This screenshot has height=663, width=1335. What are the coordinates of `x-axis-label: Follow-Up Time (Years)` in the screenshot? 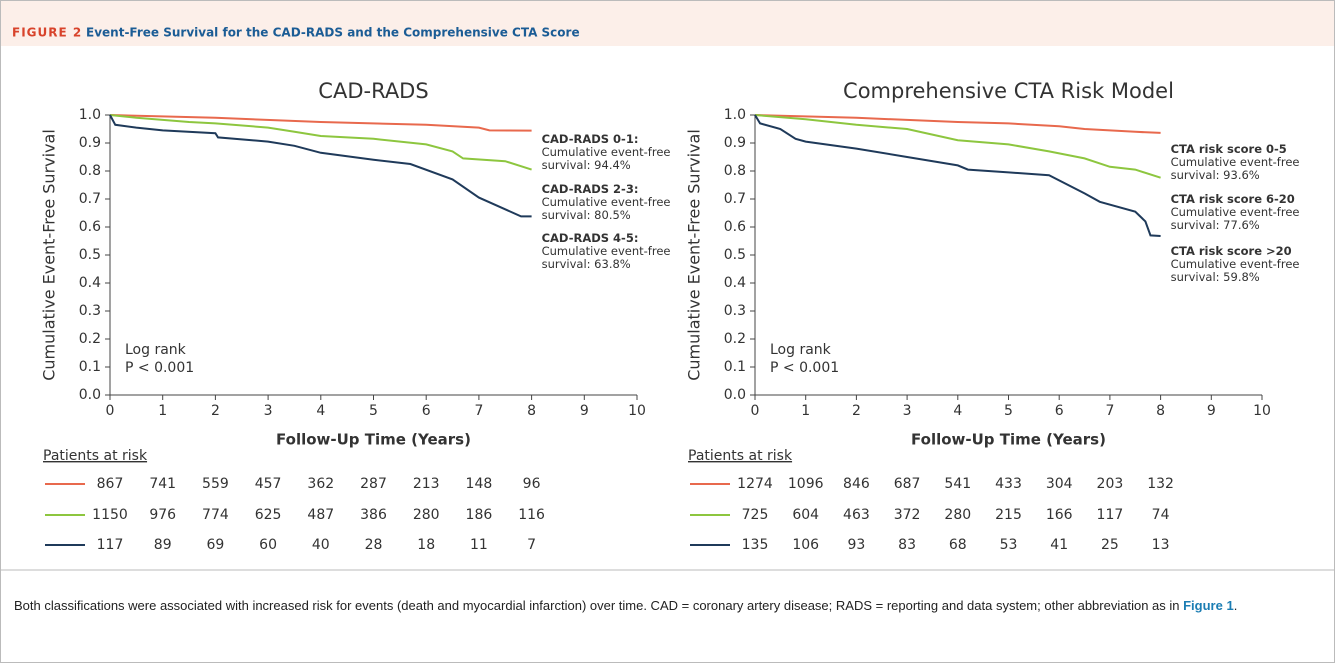 It's located at (1008, 440).